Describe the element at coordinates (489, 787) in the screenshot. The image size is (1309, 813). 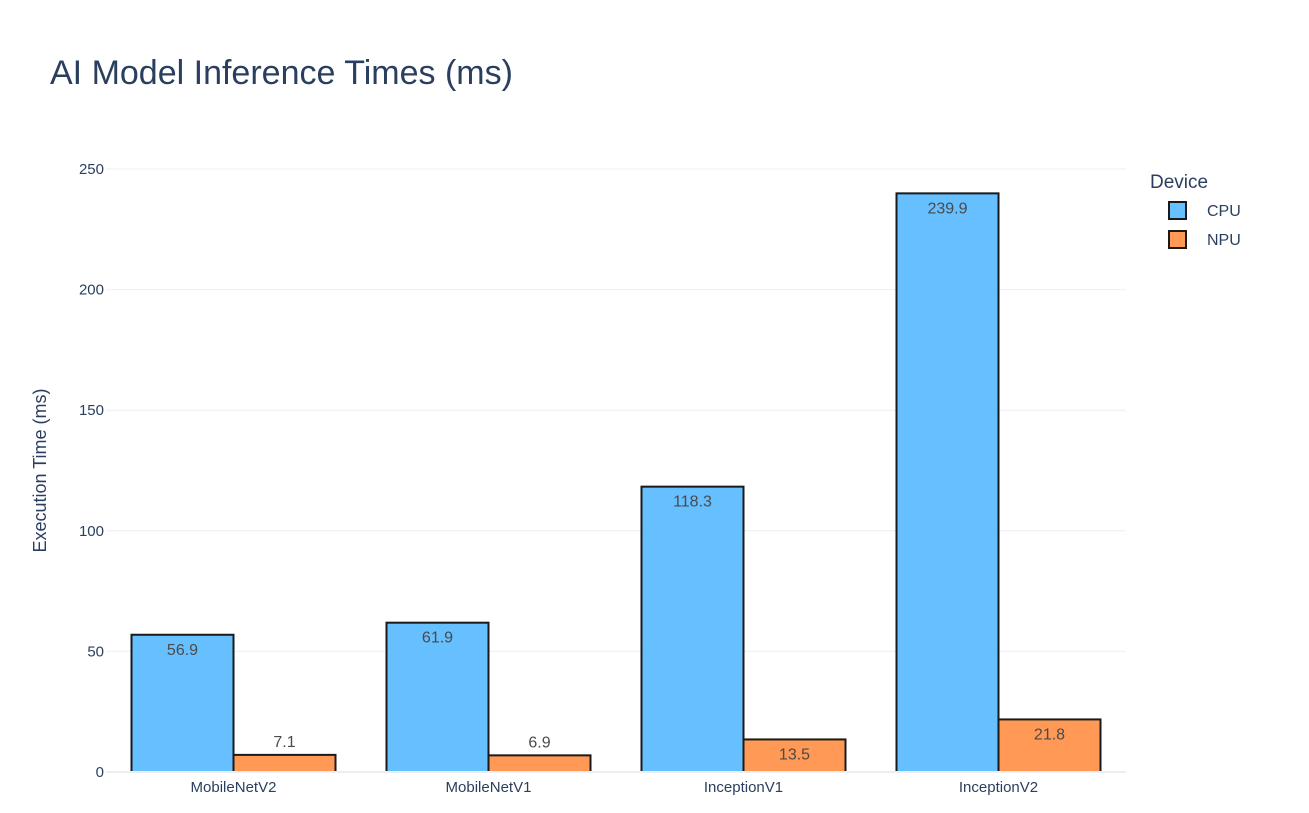
I see `x-tick-label: MobileNetV1` at that location.